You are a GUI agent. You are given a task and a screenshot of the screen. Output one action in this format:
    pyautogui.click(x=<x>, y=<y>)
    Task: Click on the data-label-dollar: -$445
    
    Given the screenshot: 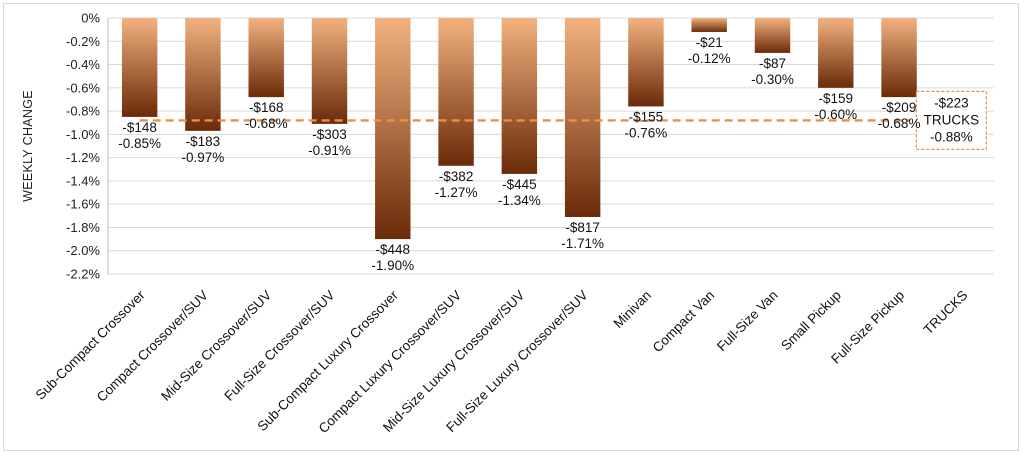 What is the action you would take?
    pyautogui.click(x=519, y=184)
    